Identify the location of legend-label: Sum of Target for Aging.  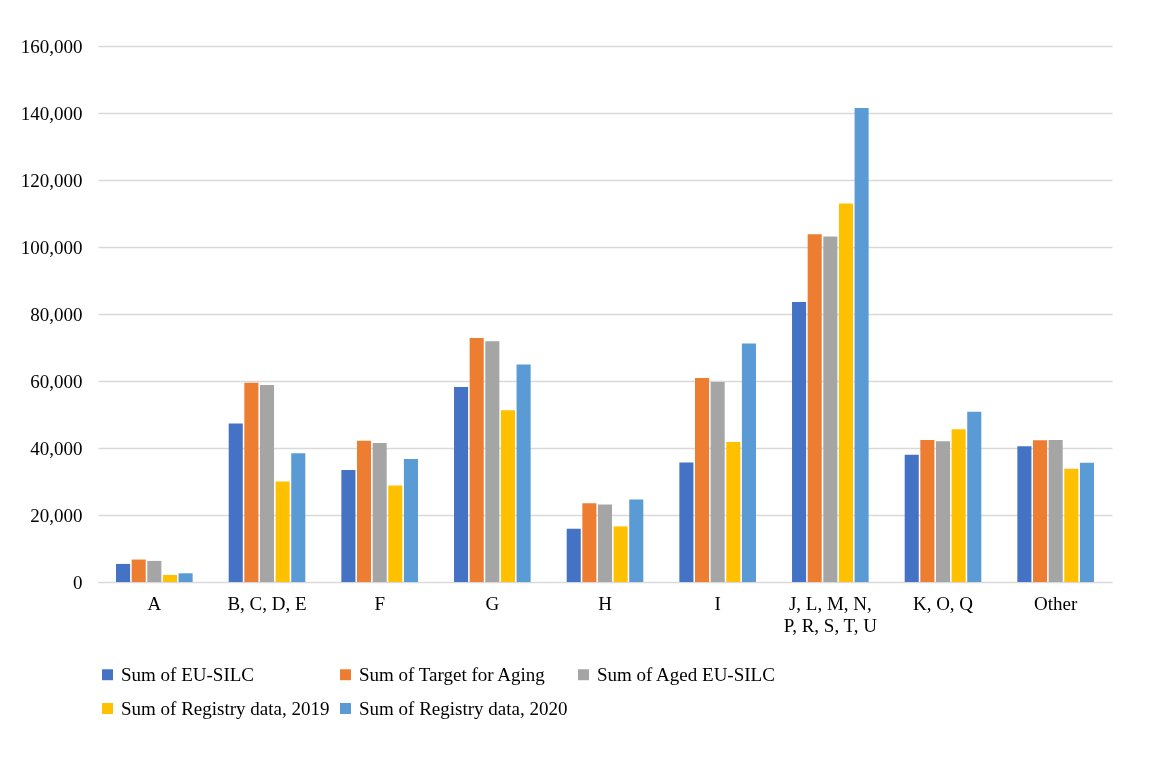
(452, 674).